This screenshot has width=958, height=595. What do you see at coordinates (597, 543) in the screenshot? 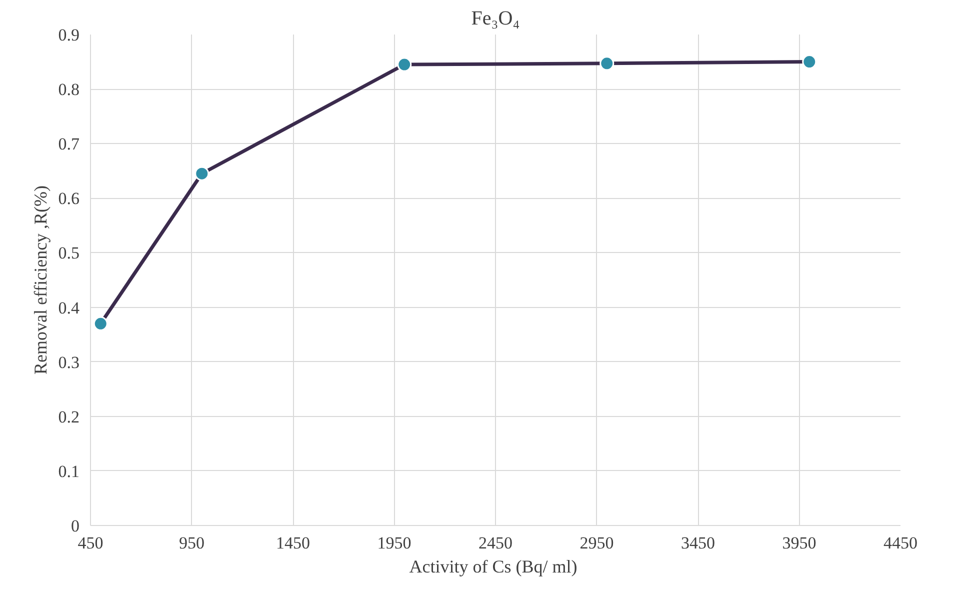
I see `x-tick-label: 2950` at bounding box center [597, 543].